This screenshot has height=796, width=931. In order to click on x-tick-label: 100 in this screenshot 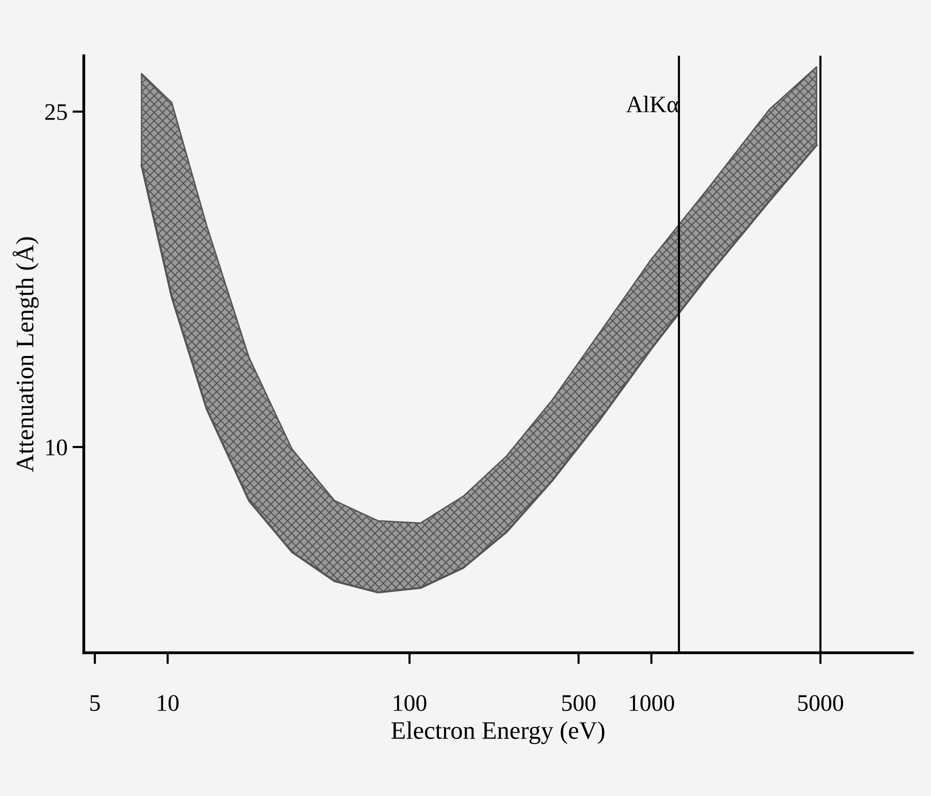, I will do `click(410, 703)`.